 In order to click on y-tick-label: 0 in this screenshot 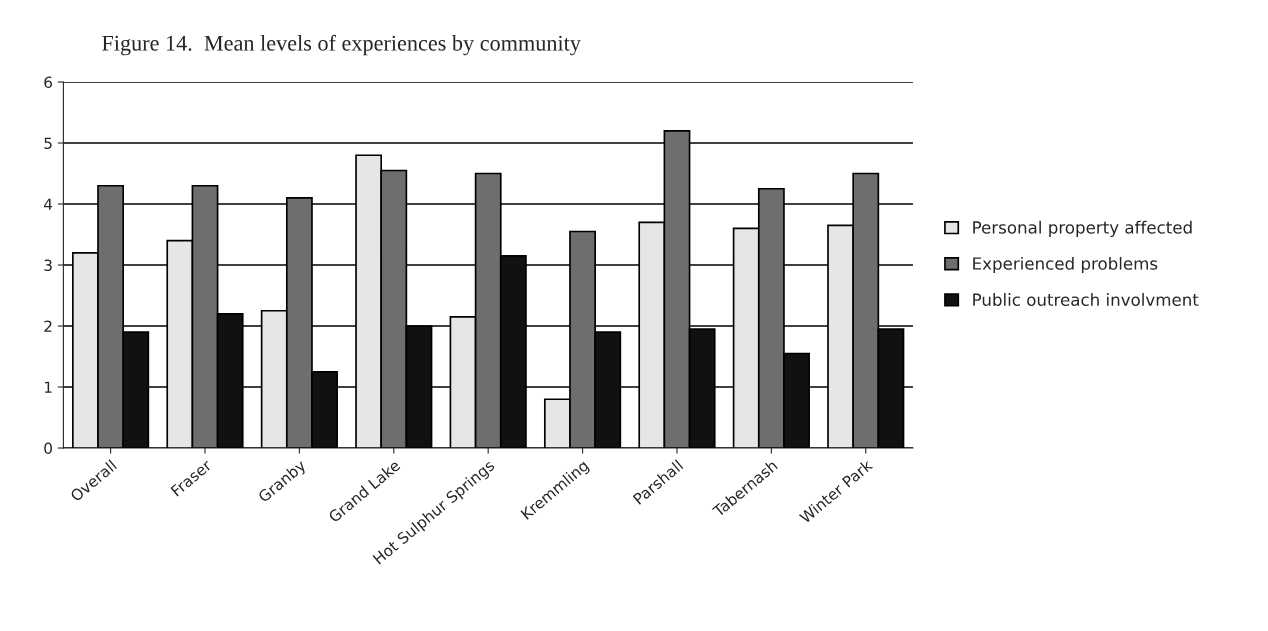, I will do `click(48, 448)`.